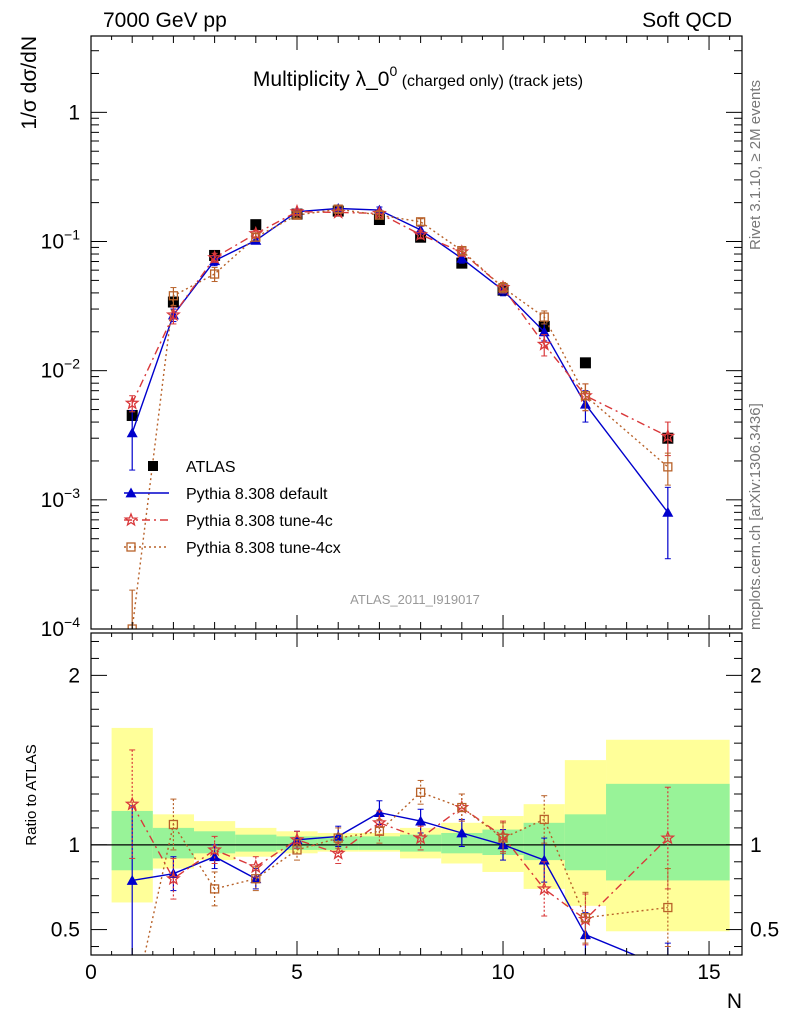 The width and height of the screenshot is (786, 1024). I want to click on y-tick-label: 1, so click(74, 112).